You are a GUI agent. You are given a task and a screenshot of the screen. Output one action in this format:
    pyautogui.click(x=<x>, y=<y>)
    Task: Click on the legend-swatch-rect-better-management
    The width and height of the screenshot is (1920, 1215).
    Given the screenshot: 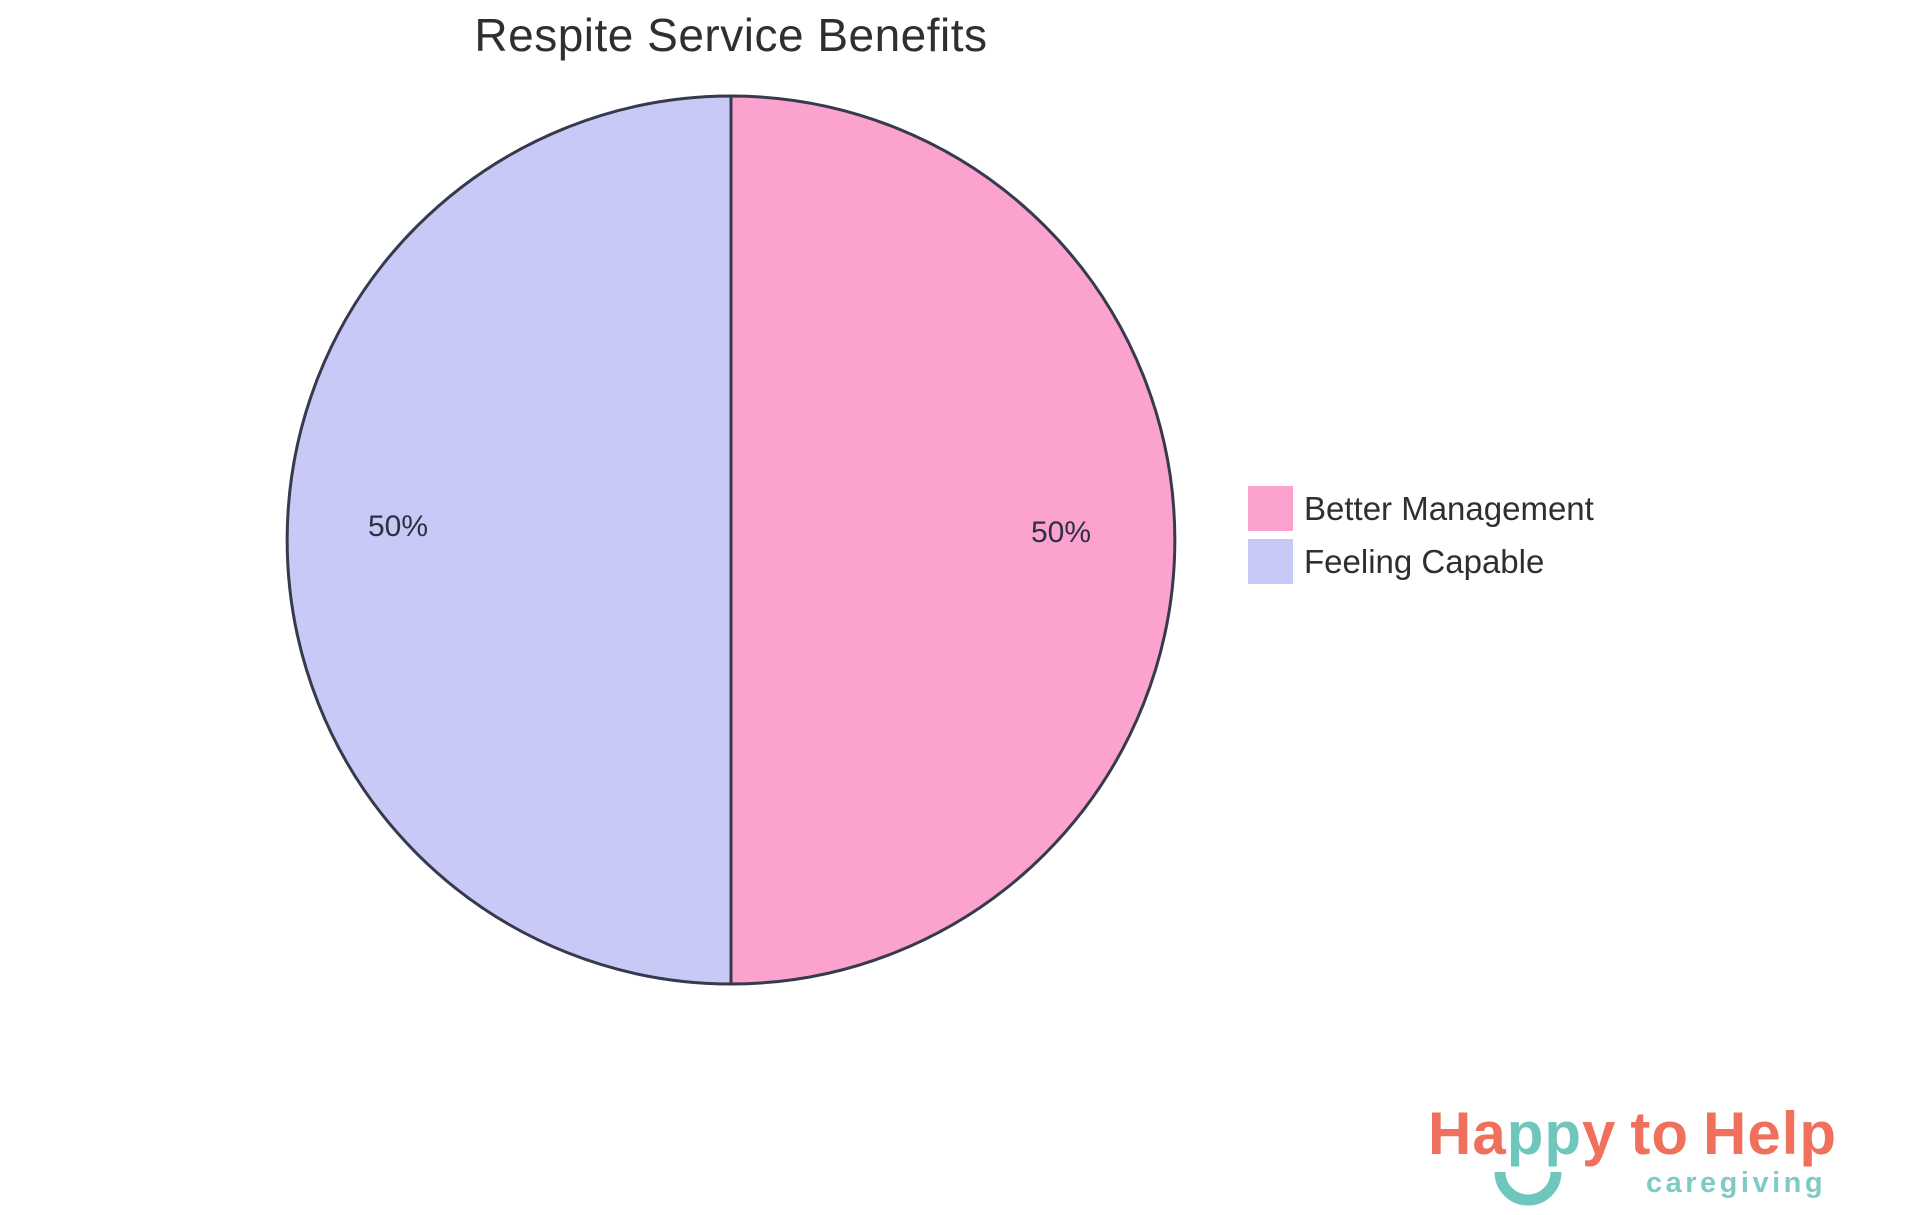 What is the action you would take?
    pyautogui.click(x=1270, y=508)
    